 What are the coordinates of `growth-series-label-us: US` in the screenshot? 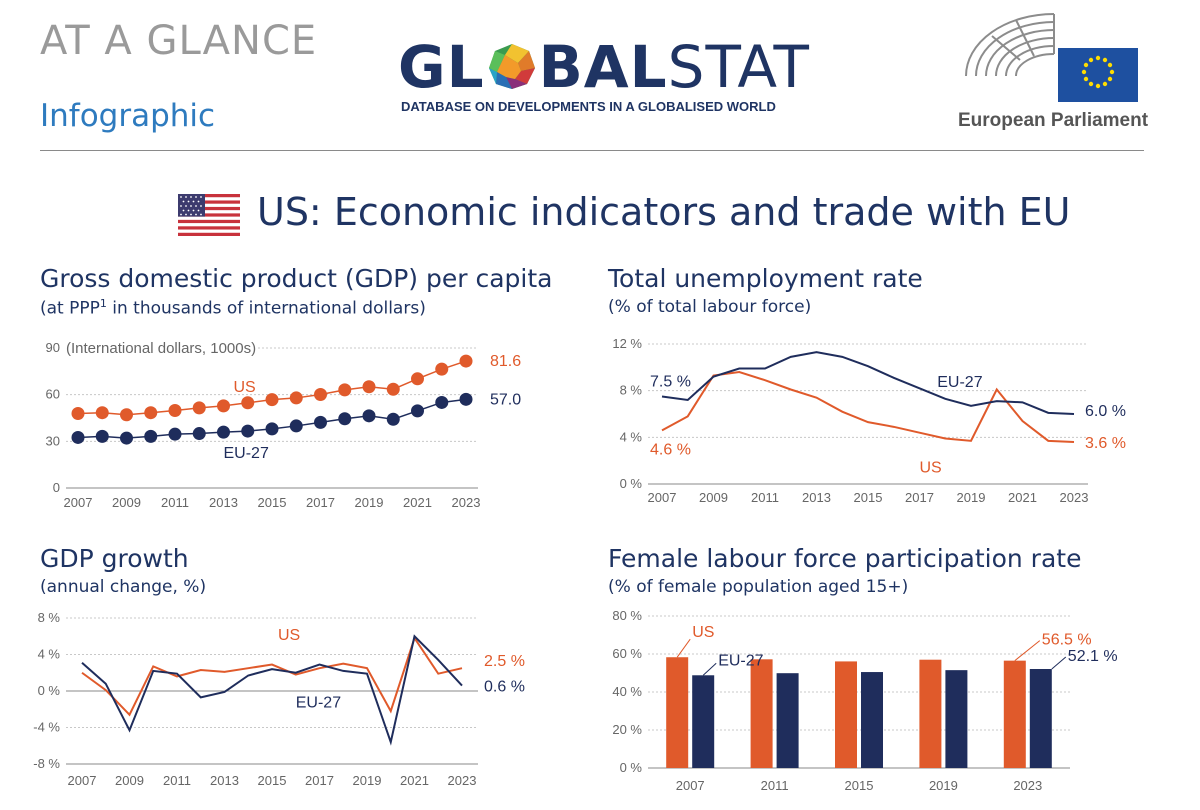 It's located at (289, 635).